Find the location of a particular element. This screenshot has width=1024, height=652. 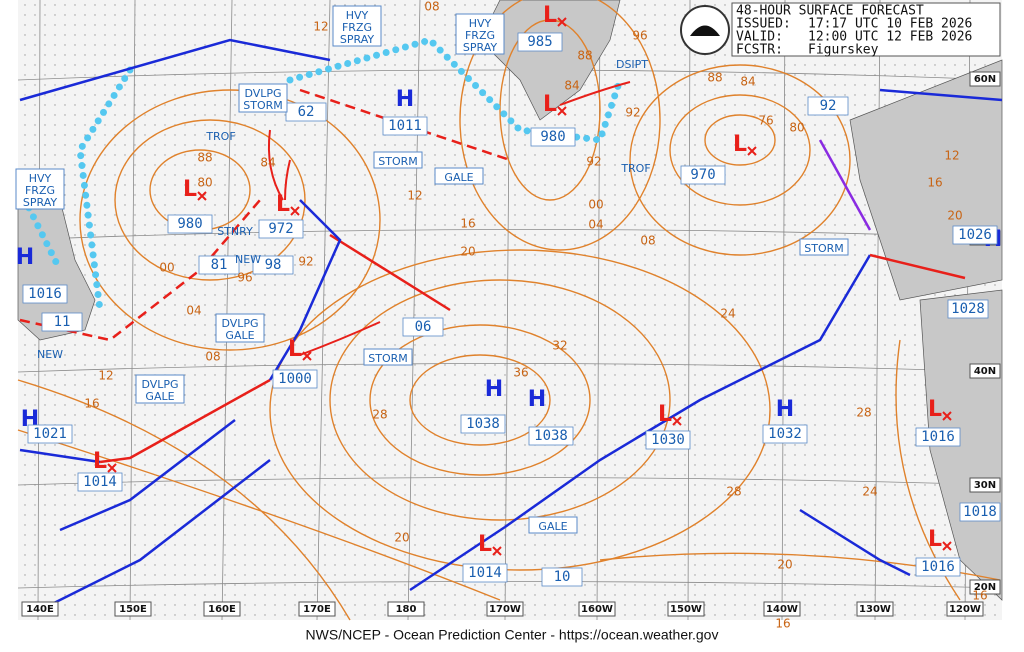

header-title: 48-HOUR SURFACE FORECAST is located at coordinates (830, 11).